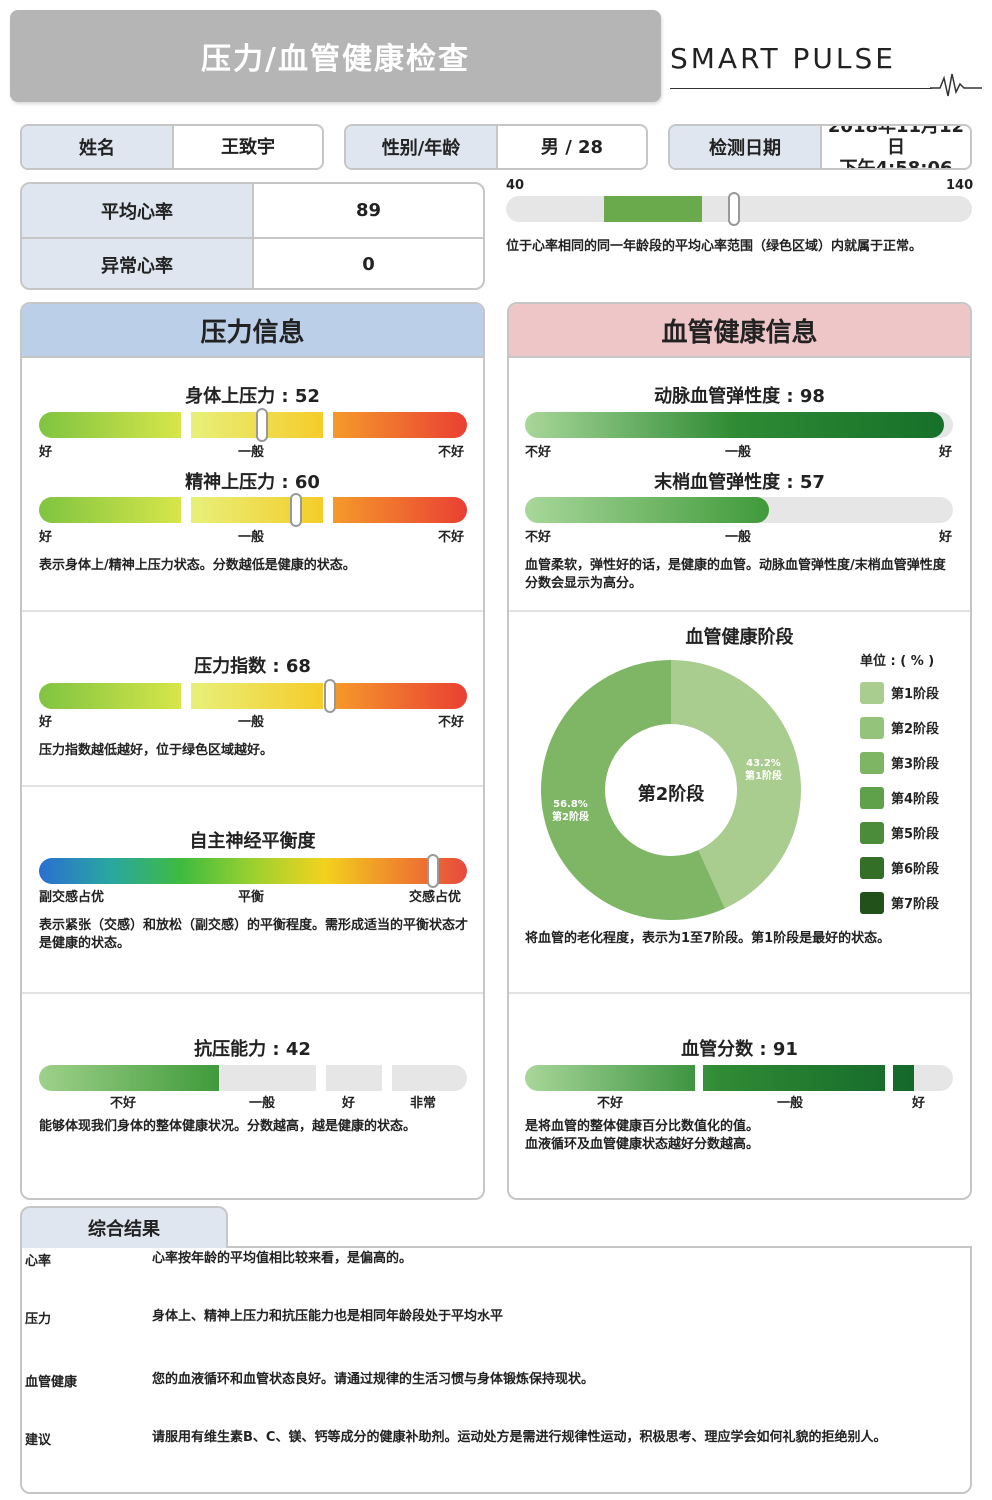 This screenshot has height=1500, width=992. What do you see at coordinates (572, 147) in the screenshot?
I see `sex-age-value: 男 / 28` at bounding box center [572, 147].